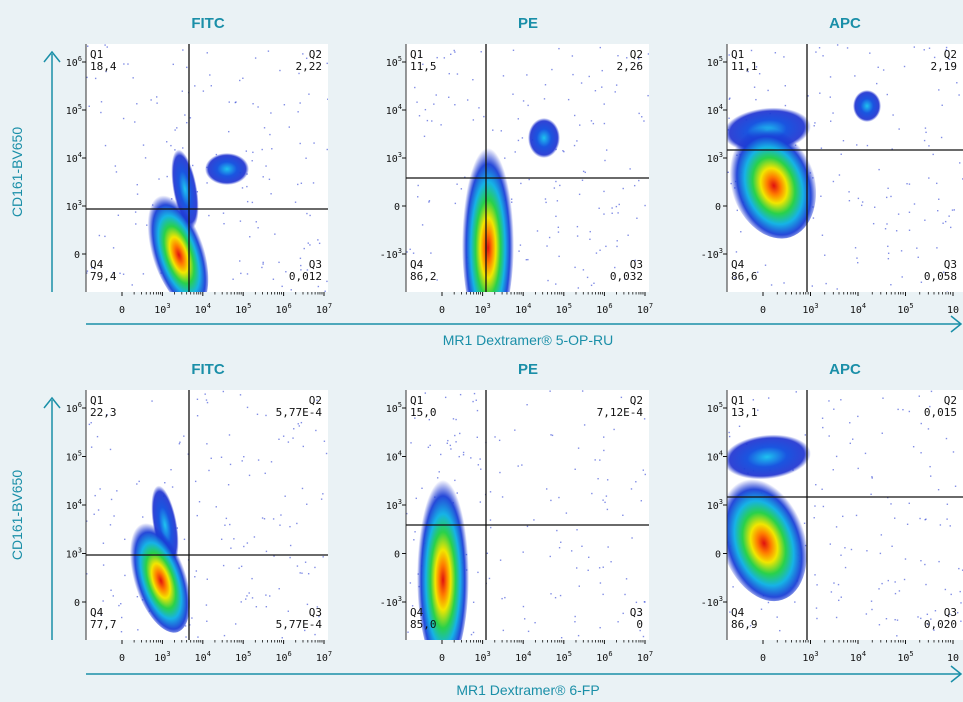 This screenshot has width=963, height=702. I want to click on y-tick: 10⁴, so click(76, 505).